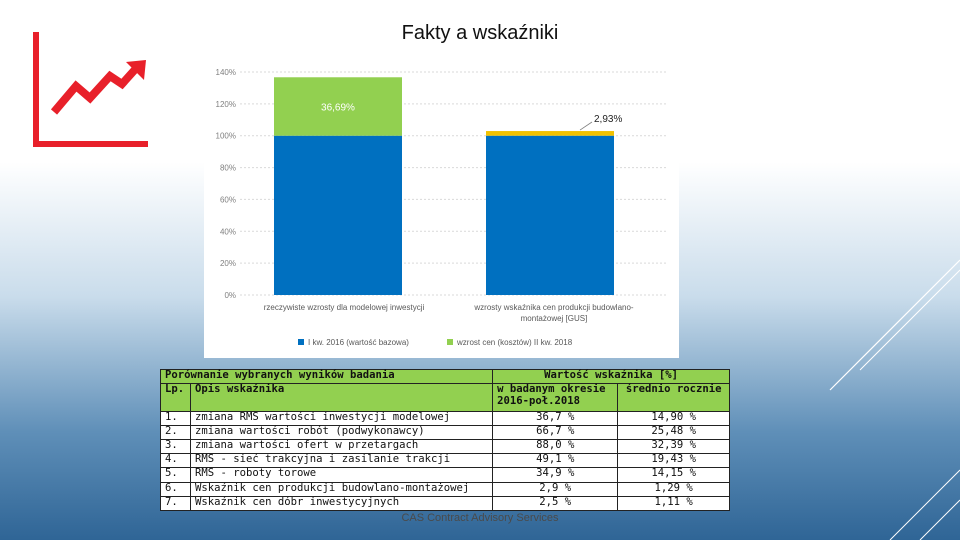 The height and width of the screenshot is (540, 960). I want to click on value-group-header: Wartość wskaźnika [%], so click(611, 376).